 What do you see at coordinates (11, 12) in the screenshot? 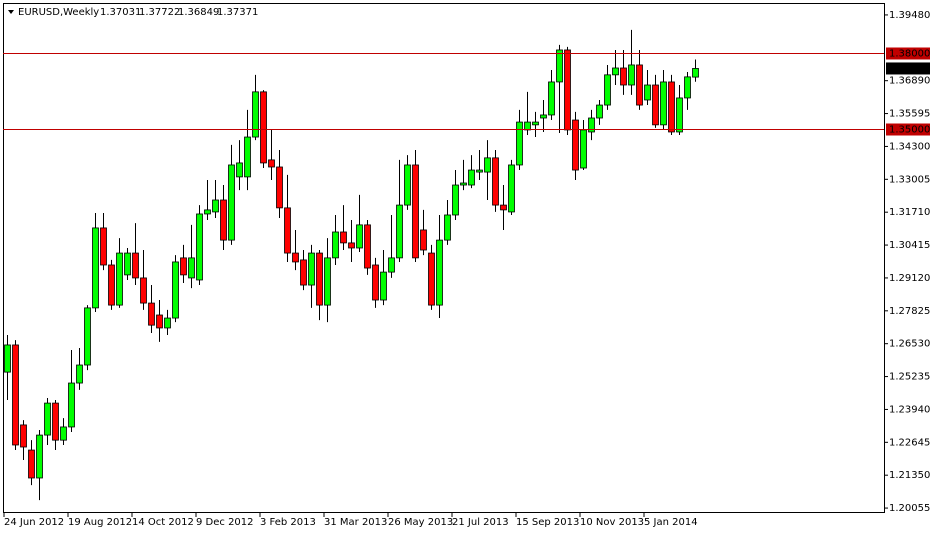
I see `menu-icon` at bounding box center [11, 12].